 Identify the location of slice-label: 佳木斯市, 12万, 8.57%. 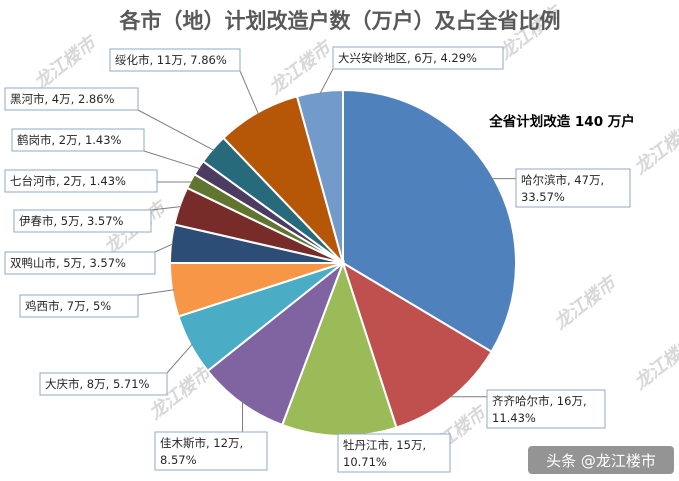
(211, 451).